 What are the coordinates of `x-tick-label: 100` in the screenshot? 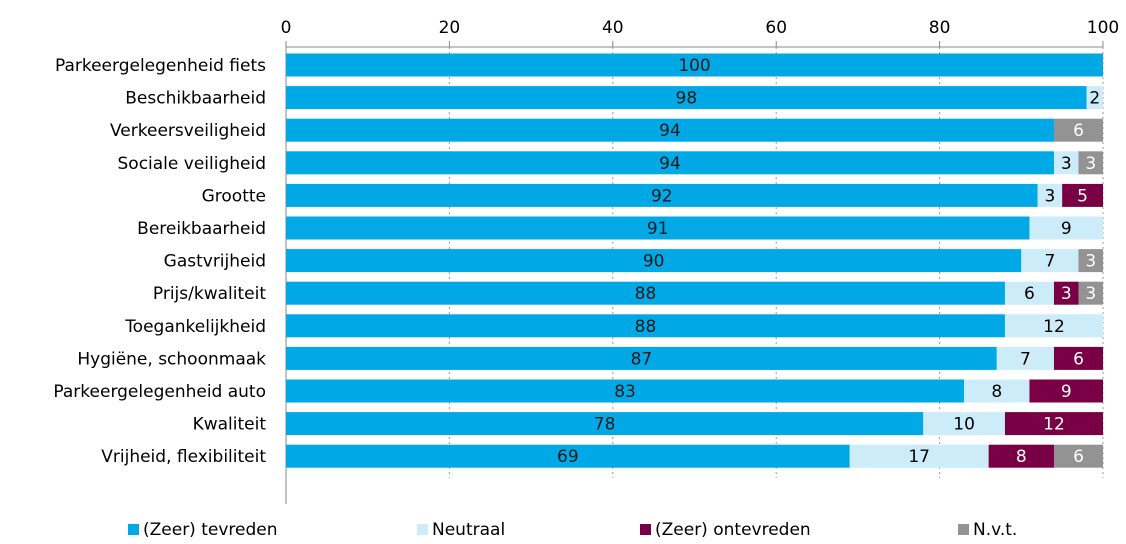 It's located at (1103, 28).